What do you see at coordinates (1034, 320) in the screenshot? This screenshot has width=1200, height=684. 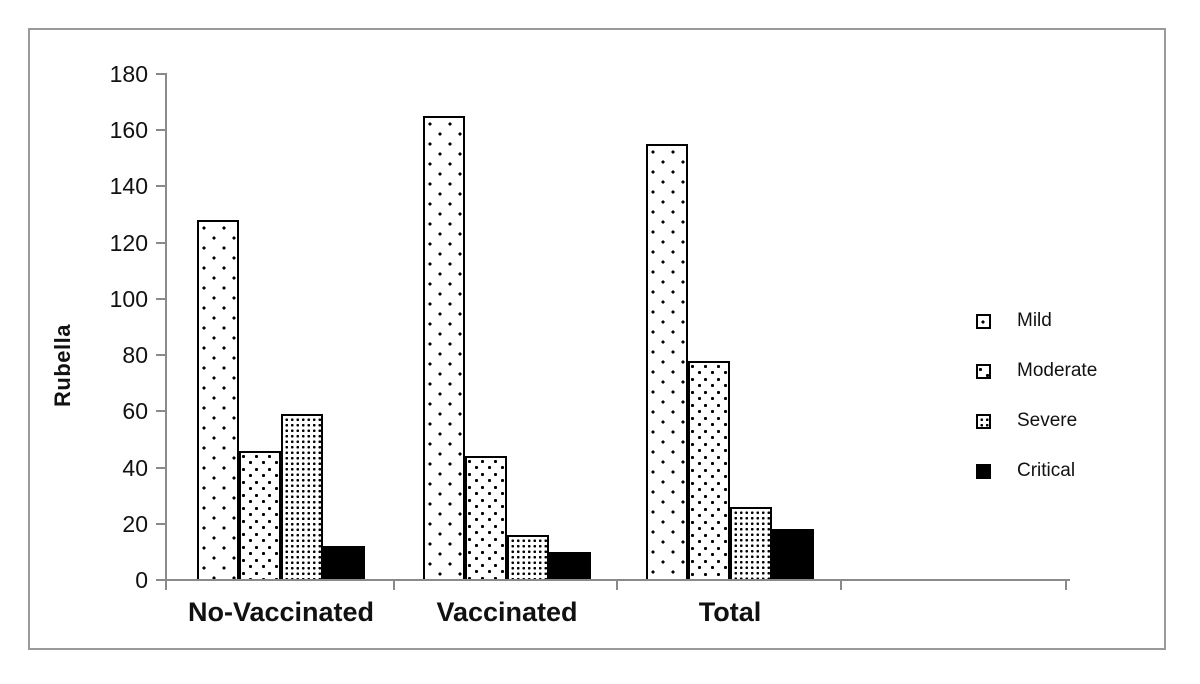 I see `legend-label: Mild` at bounding box center [1034, 320].